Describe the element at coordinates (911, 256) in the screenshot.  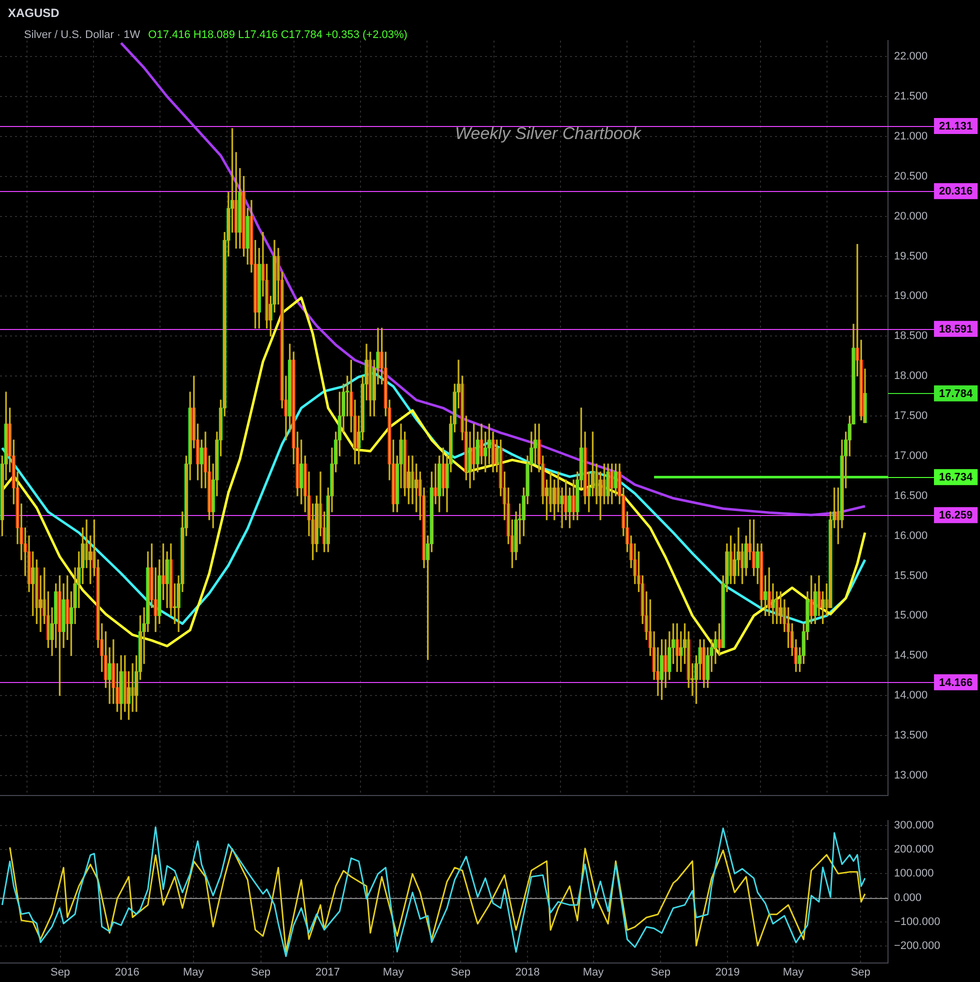
I see `y-tick-label: 19.500` at that location.